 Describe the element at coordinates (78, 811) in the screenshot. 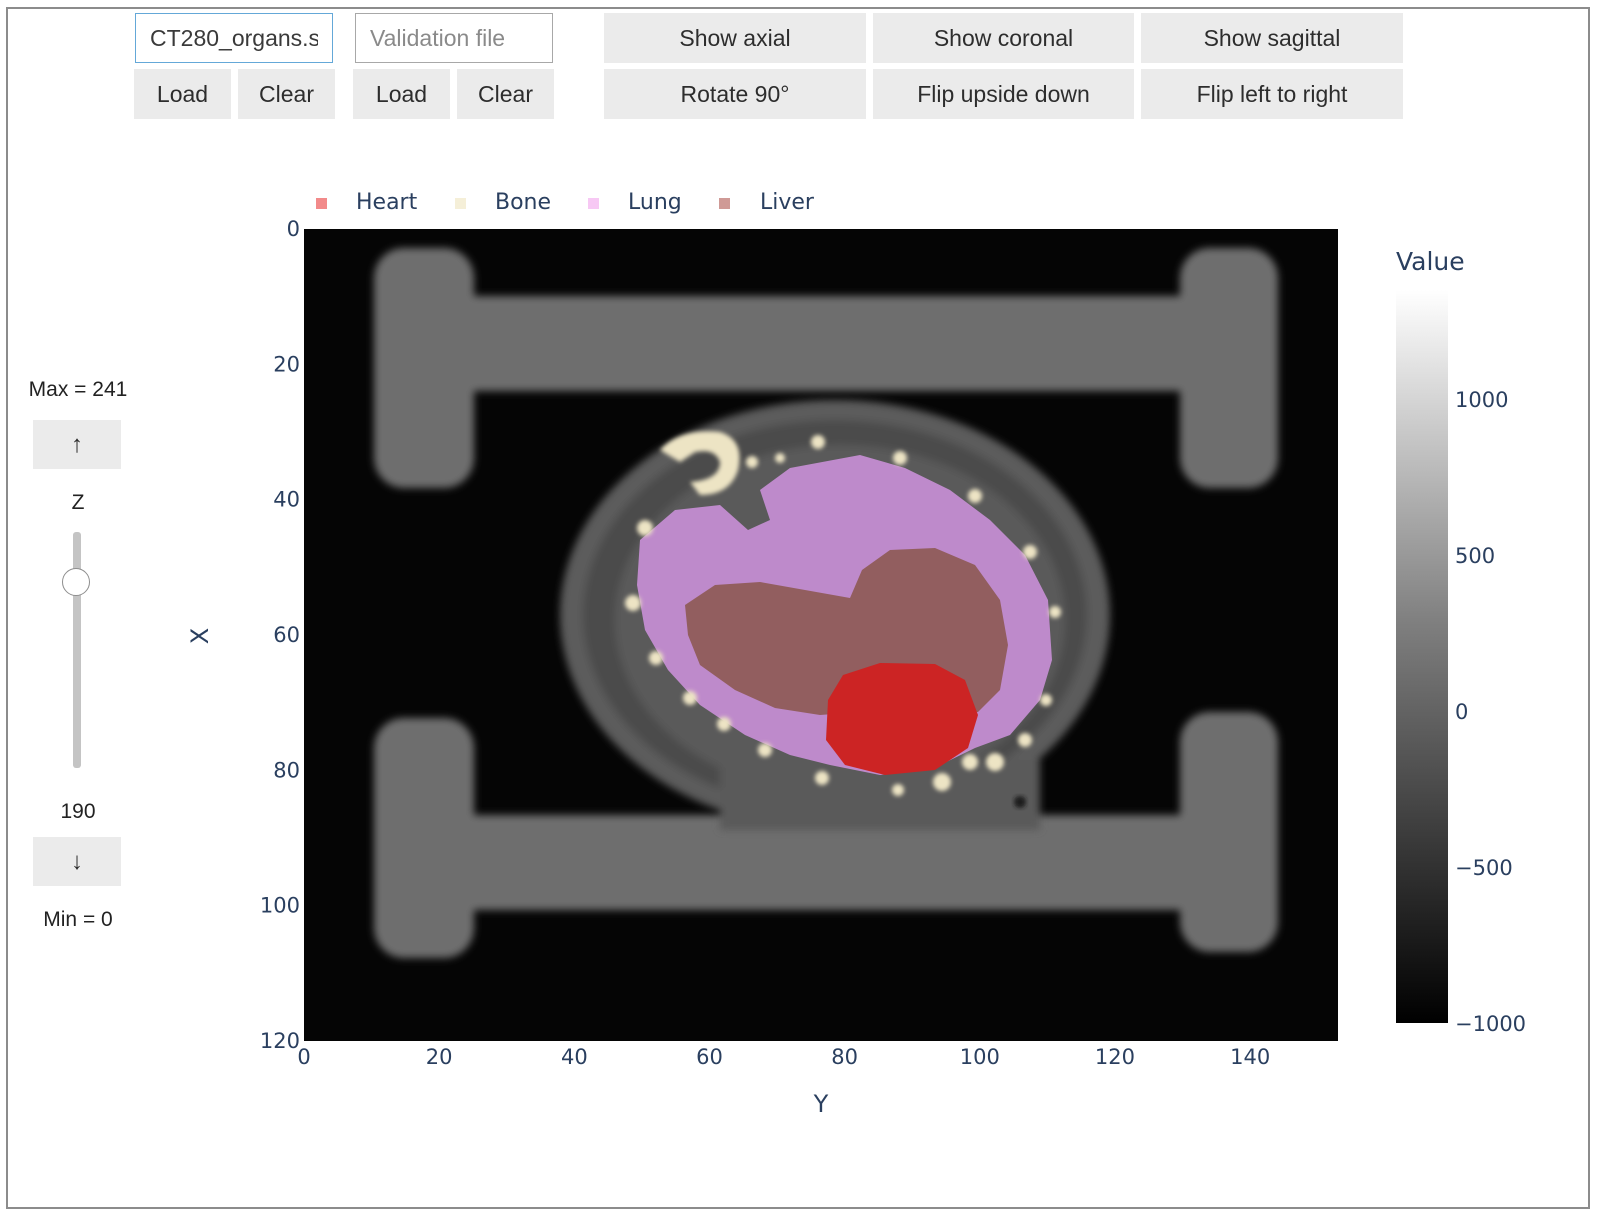

I see `slice-current-value: 190` at that location.